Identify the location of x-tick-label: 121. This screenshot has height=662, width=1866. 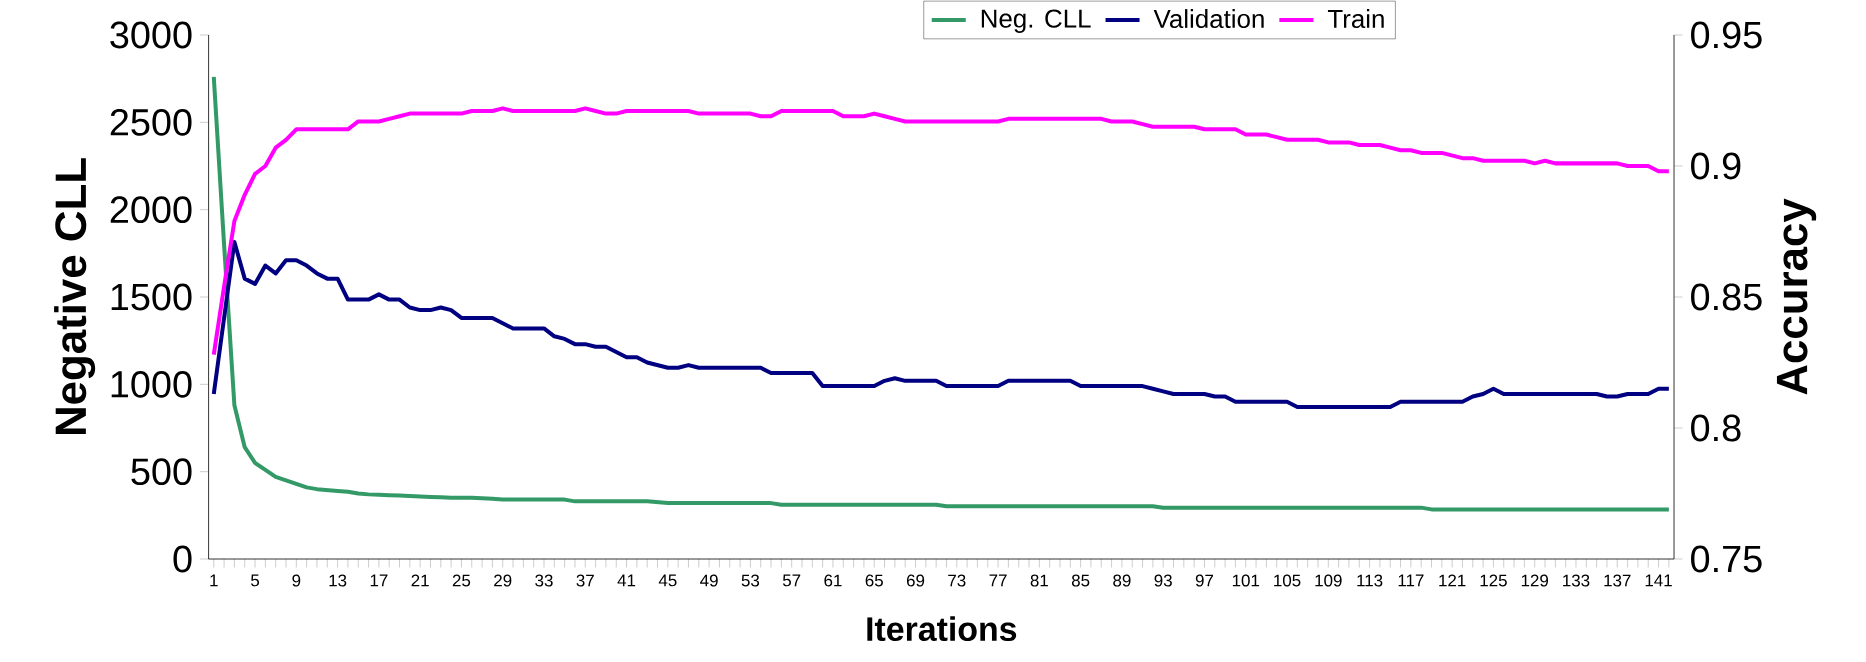
(1452, 580).